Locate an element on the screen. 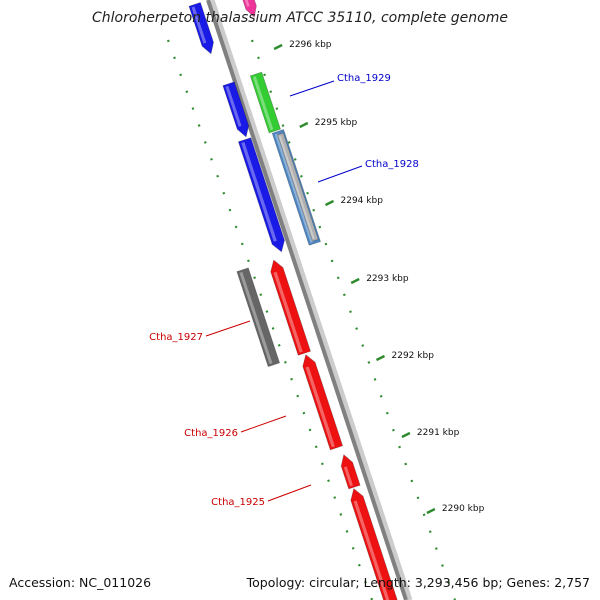 This screenshot has height=600, width=600. gene-feature-silver is located at coordinates (297, 187).